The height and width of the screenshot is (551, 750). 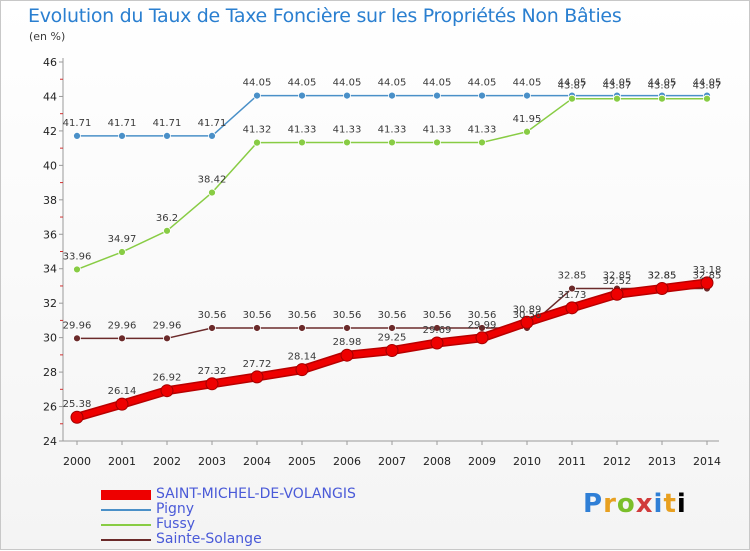 I want to click on legend-label: Pigny, so click(x=175, y=509).